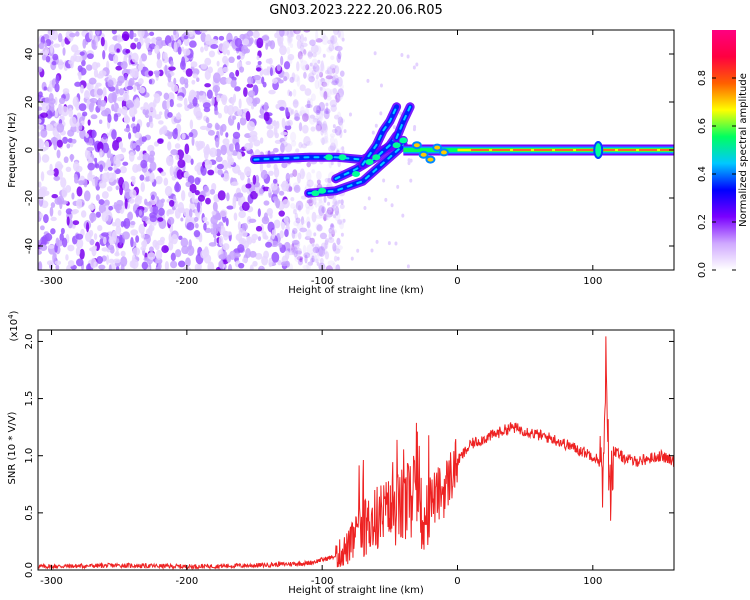 This screenshot has width=750, height=600. What do you see at coordinates (322, 190) in the screenshot?
I see `spectrogram-peak-cell` at bounding box center [322, 190].